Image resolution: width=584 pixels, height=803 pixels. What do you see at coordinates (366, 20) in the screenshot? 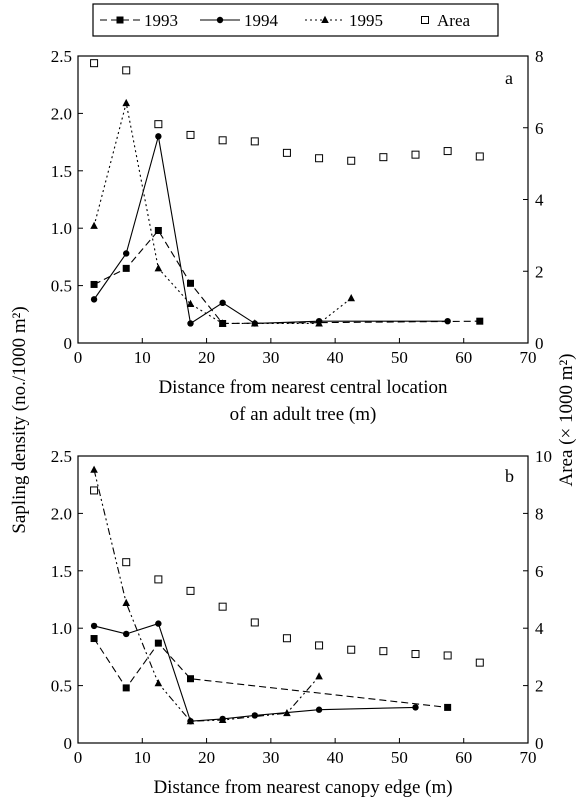
I see `legend-label-s1995: 1995` at bounding box center [366, 20].